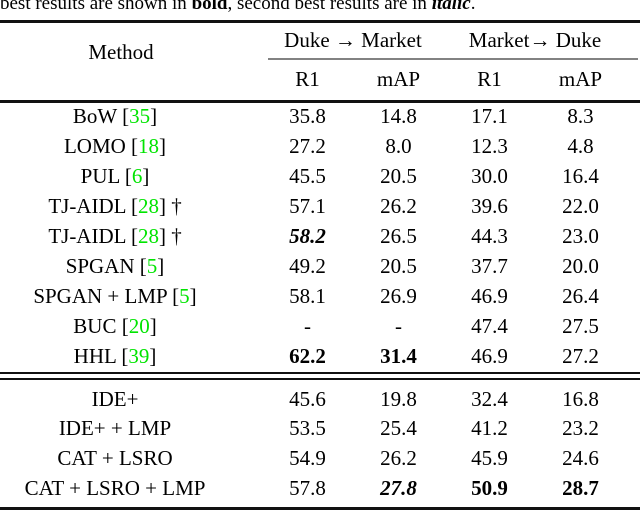 Image resolution: width=640 pixels, height=514 pixels. What do you see at coordinates (307, 487) in the screenshot?
I see `value-cell: 57.8` at bounding box center [307, 487].